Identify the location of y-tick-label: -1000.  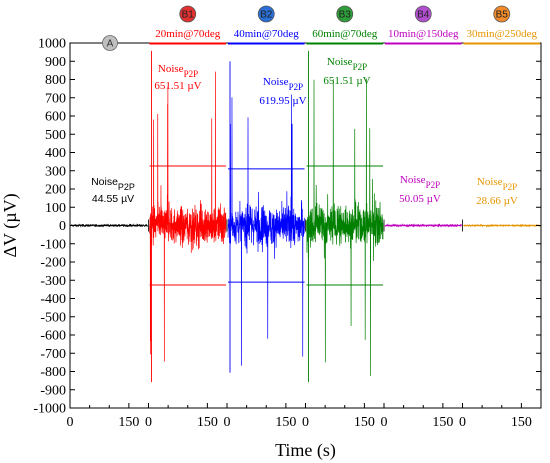
(49, 409).